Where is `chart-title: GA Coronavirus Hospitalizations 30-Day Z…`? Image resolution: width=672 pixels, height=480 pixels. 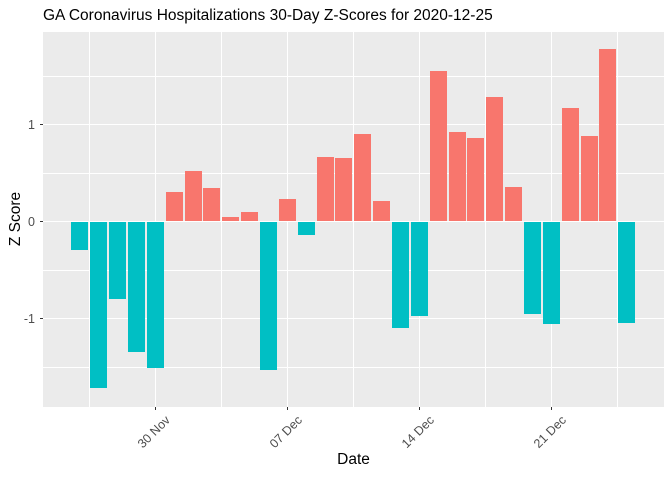
chart-title: GA Coronavirus Hospitalizations 30-Day Z… is located at coordinates (268, 15).